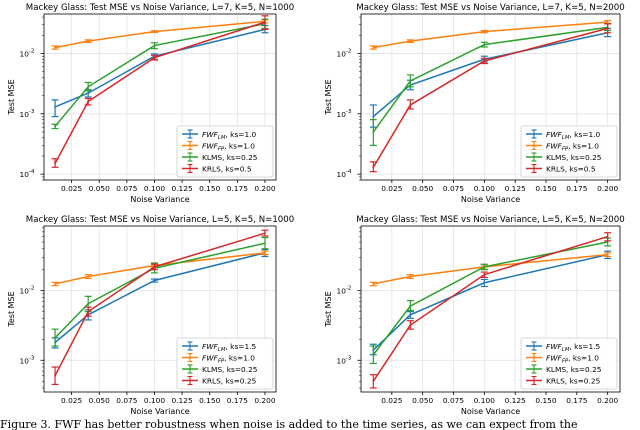 This screenshot has height=430, width=640. I want to click on y-tick-label: 10⁻², so click(344, 53).